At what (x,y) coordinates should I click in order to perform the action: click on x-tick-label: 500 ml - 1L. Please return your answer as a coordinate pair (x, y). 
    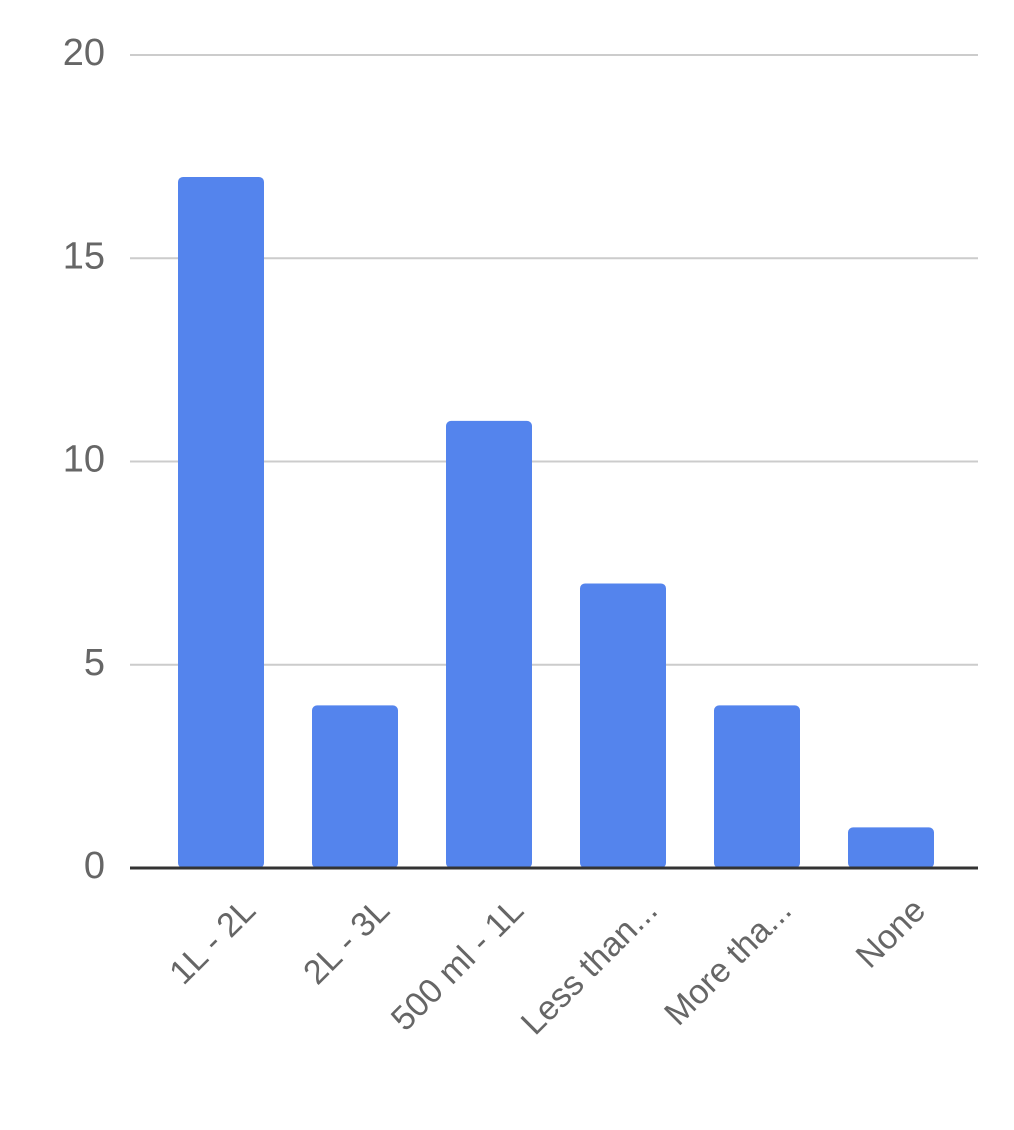
    Looking at the image, I should click on (457, 964).